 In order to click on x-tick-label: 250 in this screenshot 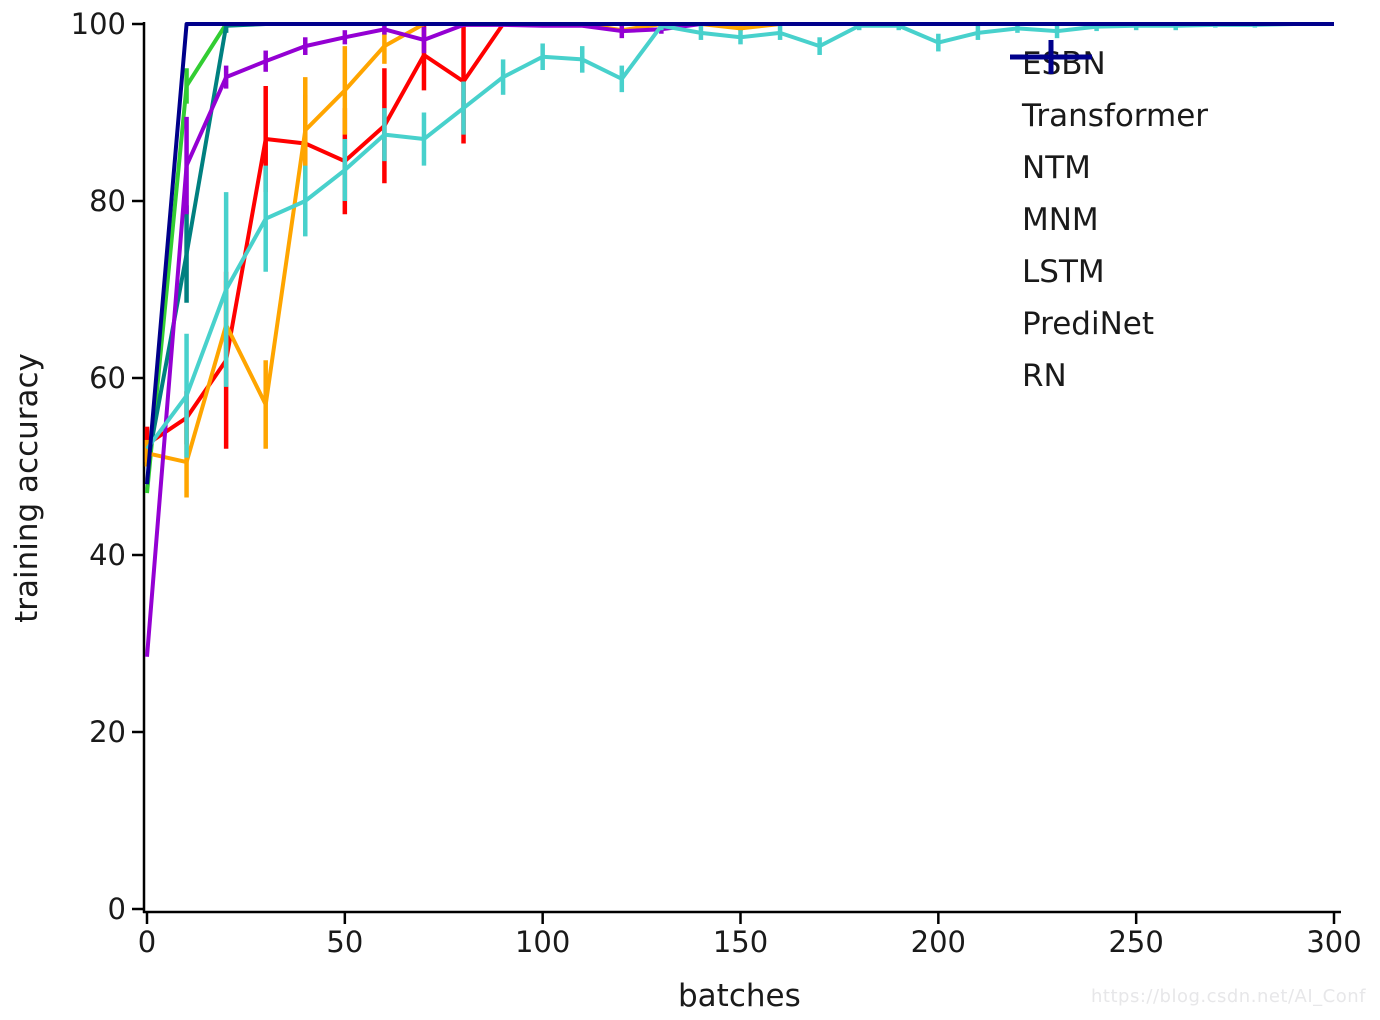, I will do `click(1135, 942)`.